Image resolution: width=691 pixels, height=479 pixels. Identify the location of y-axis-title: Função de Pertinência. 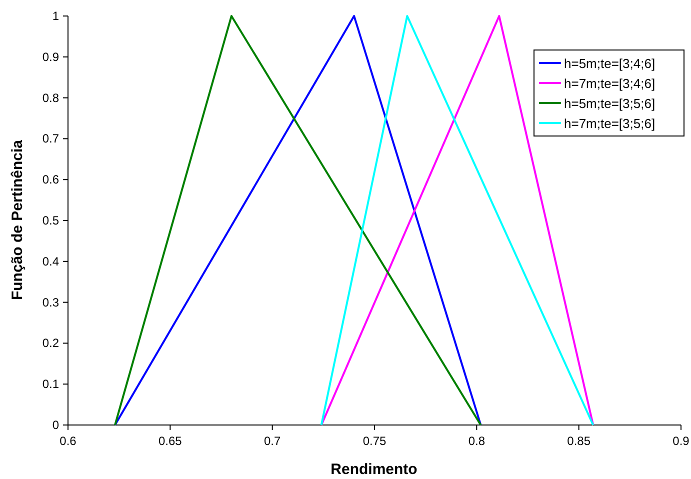
(17, 219).